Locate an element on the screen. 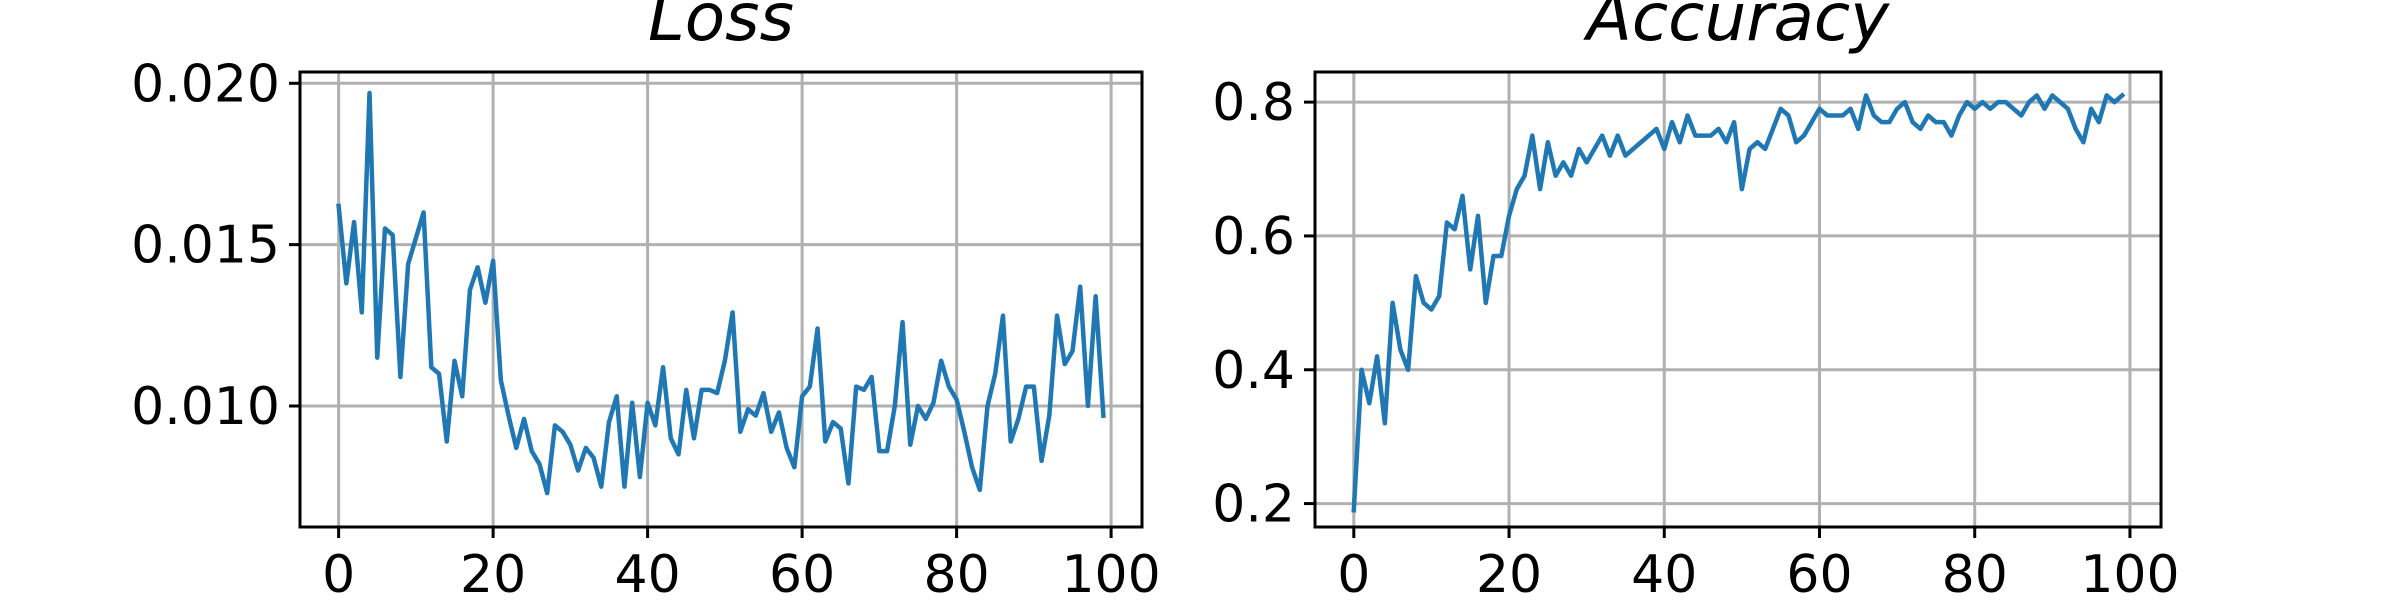 The image size is (2400, 600). accuracy-xtick-label: 60 is located at coordinates (1819, 572).